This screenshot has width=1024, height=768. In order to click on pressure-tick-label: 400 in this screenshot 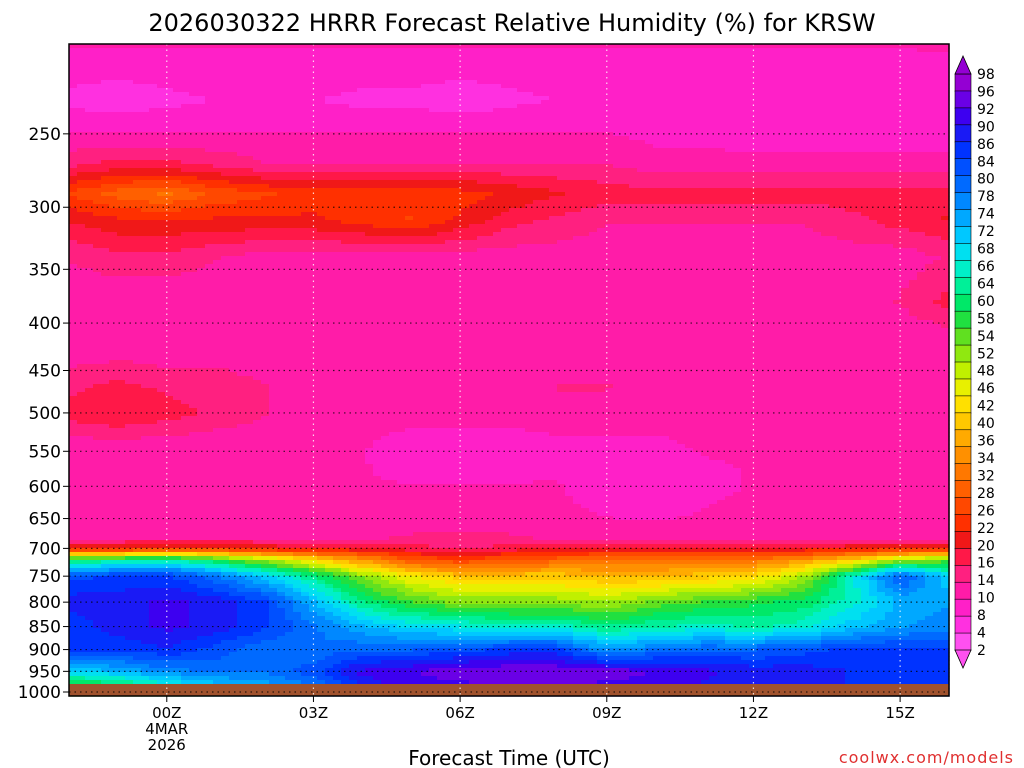, I will do `click(45, 324)`.